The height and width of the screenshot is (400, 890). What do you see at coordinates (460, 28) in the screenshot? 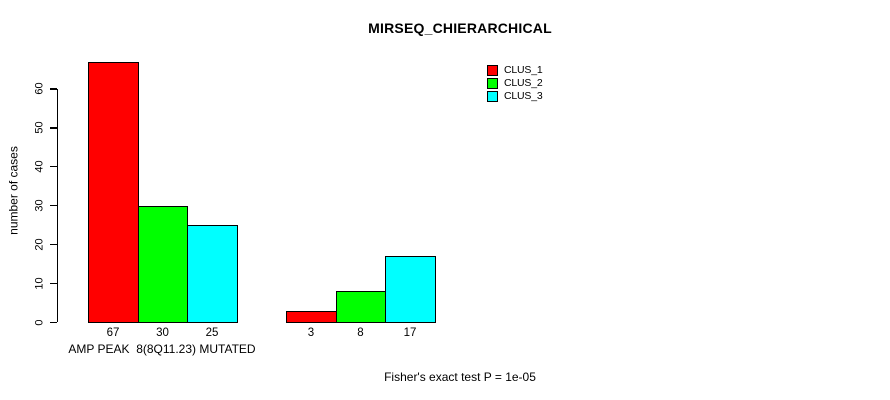
I see `chart-title: MIRSEQ_CHIERARCHICAL` at bounding box center [460, 28].